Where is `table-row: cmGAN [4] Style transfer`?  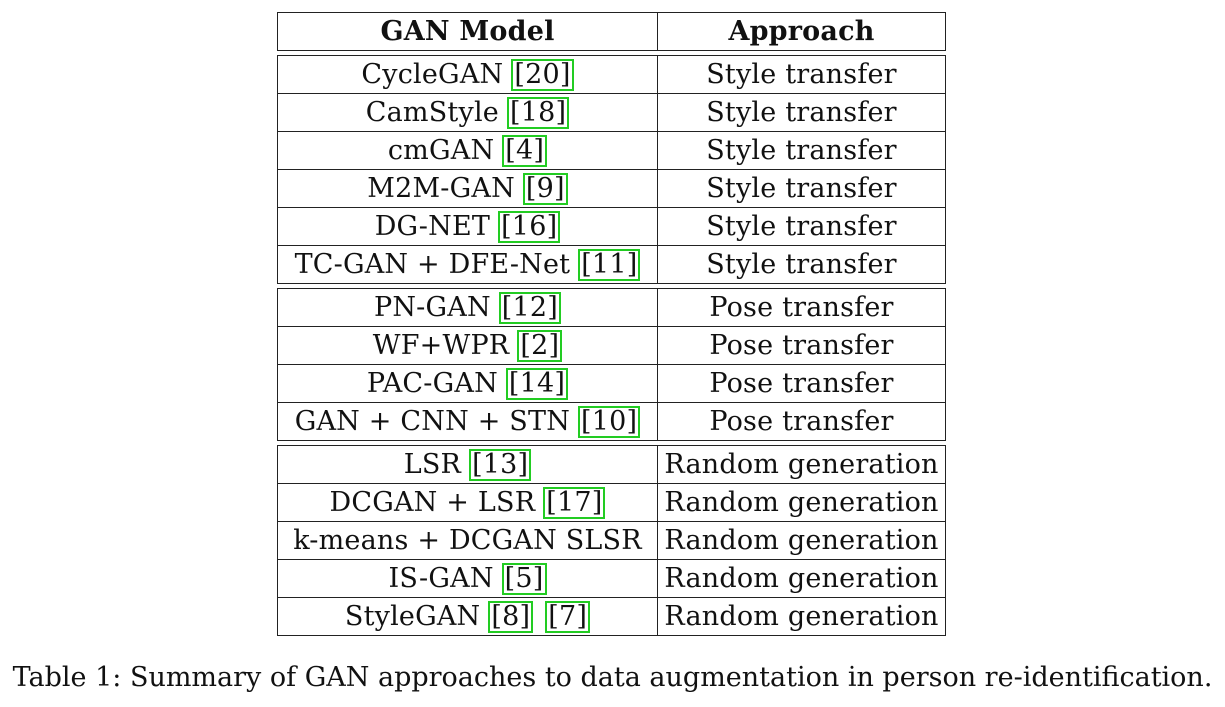 table-row: cmGAN [4] Style transfer is located at coordinates (611, 151).